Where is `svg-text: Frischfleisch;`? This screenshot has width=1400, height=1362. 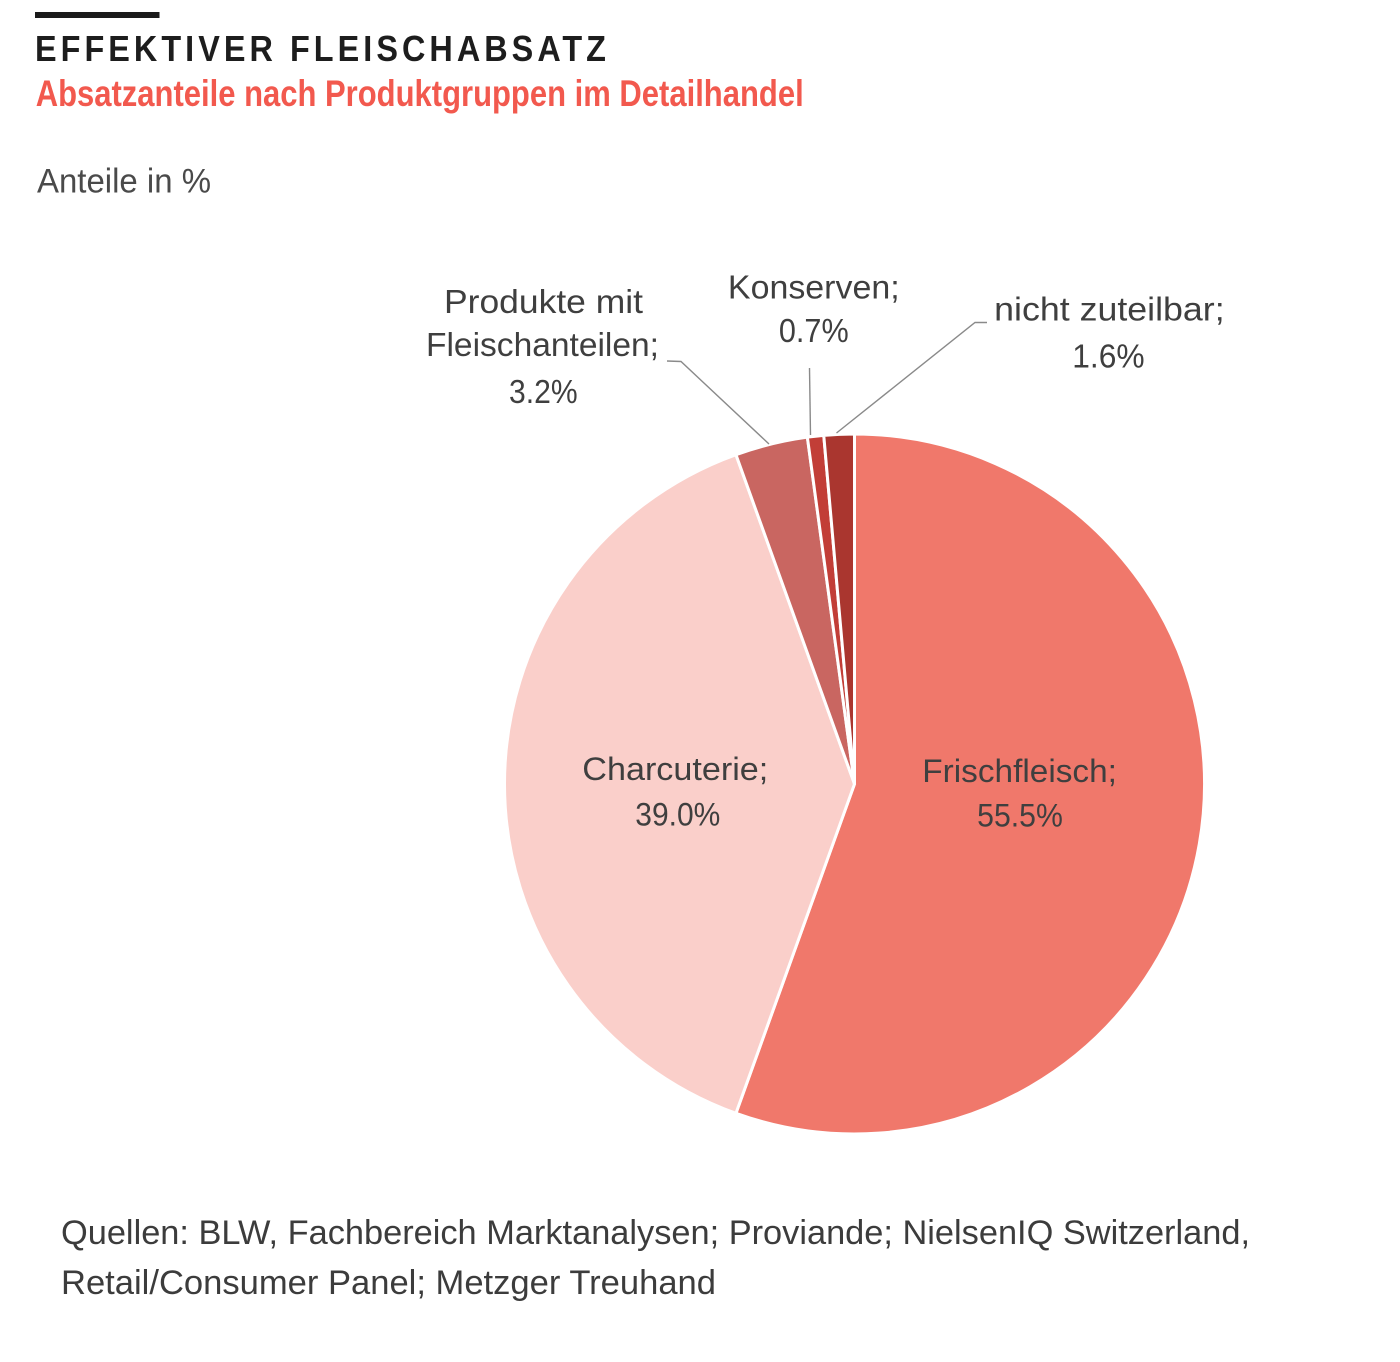
svg-text: Frischfleisch; is located at coordinates (1019, 771).